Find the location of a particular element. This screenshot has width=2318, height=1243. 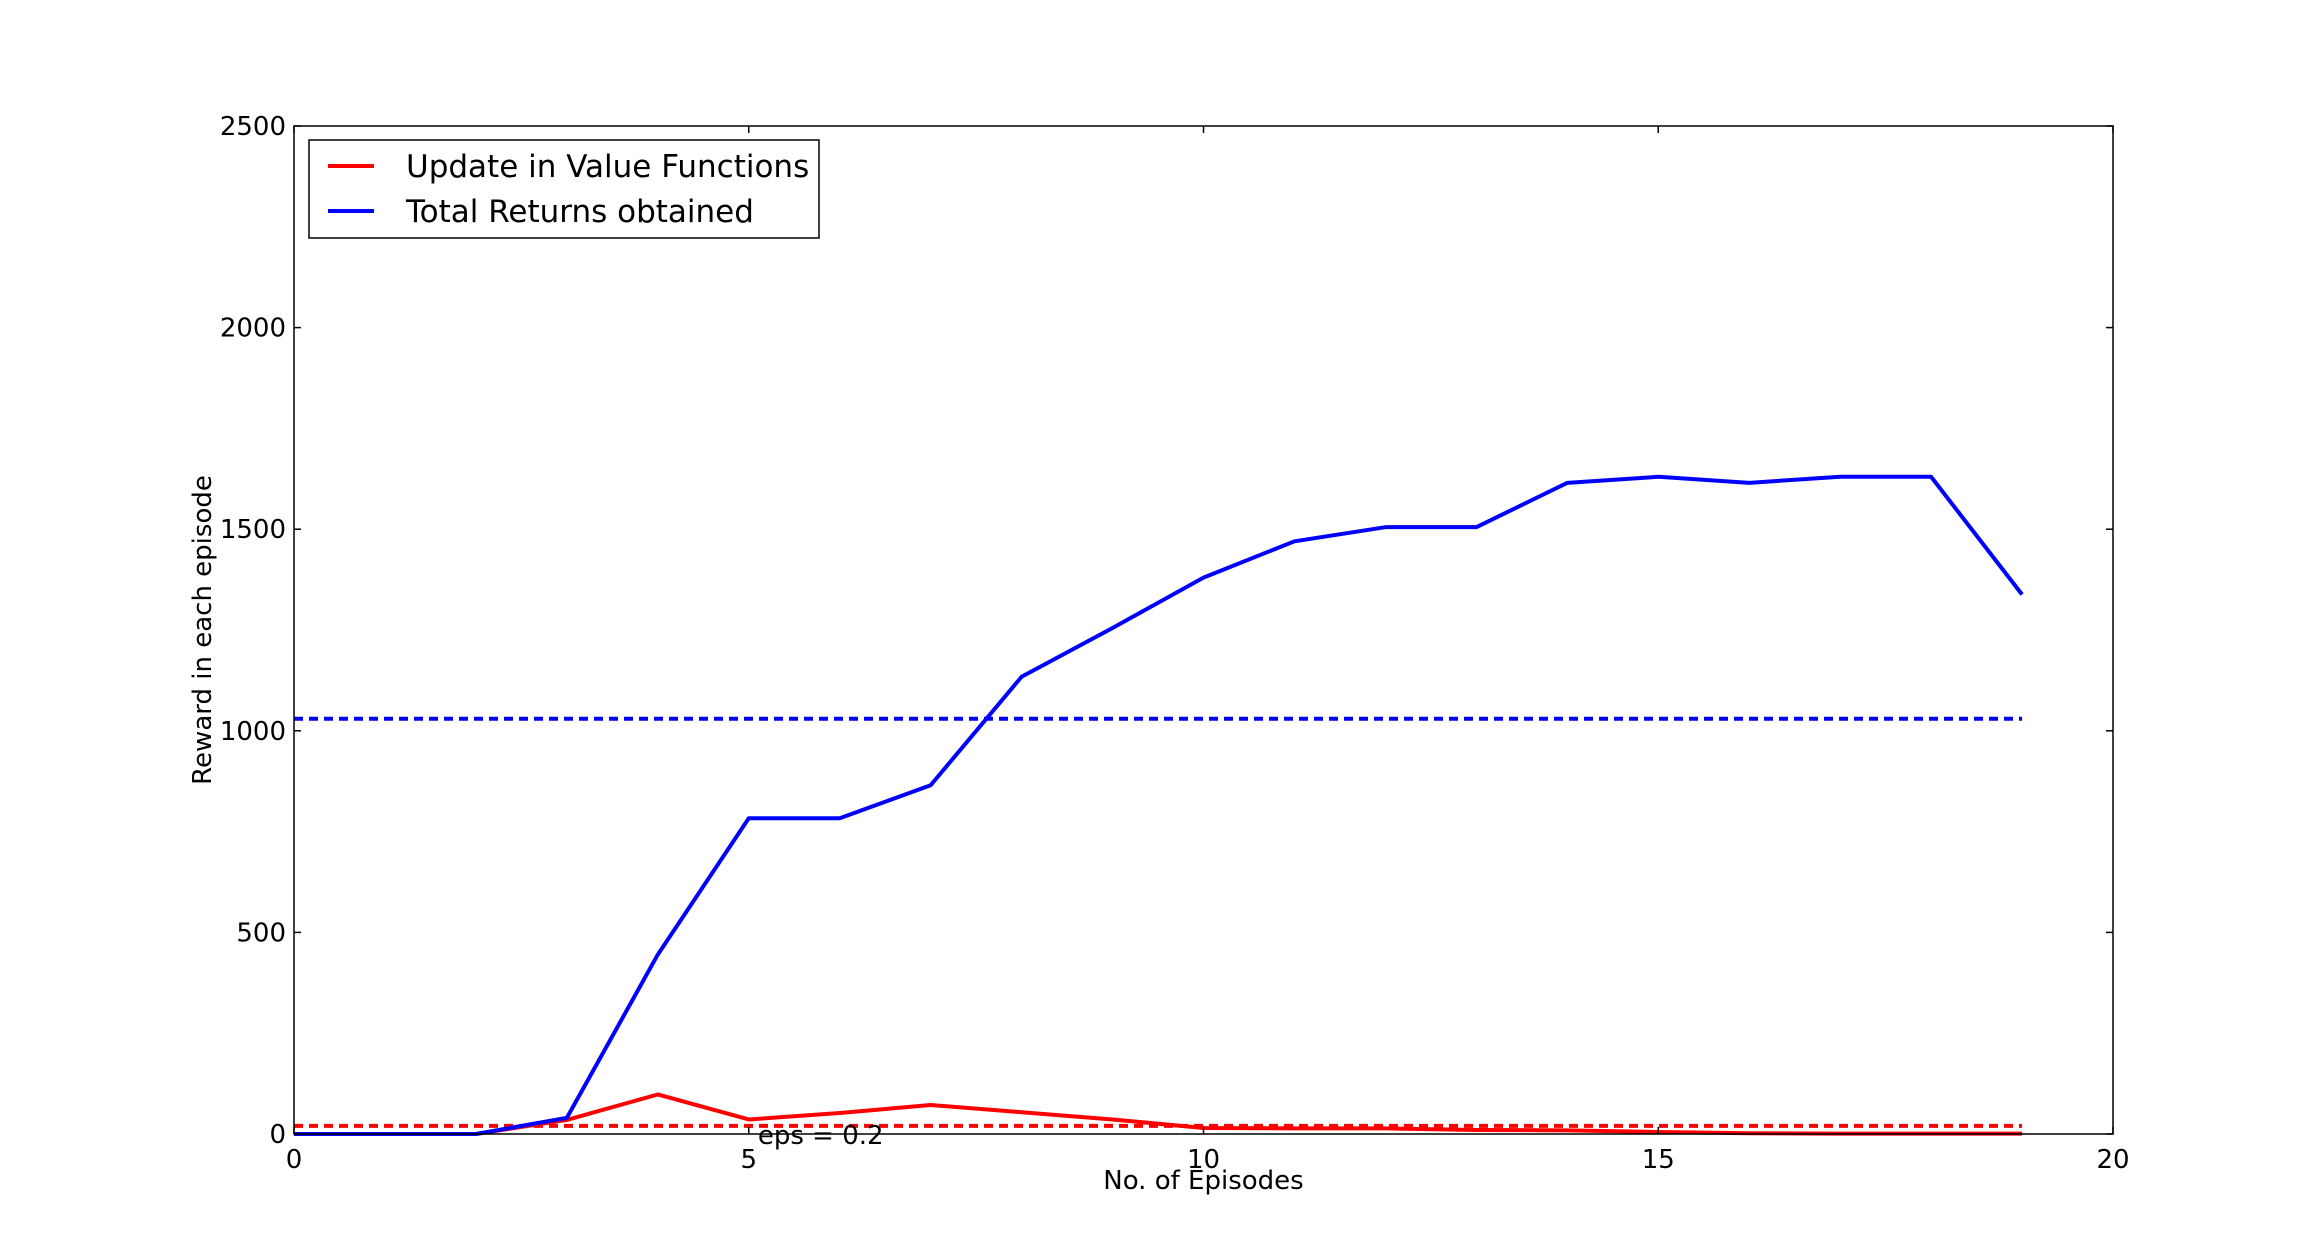

legend-label-0: Update in Value Functions is located at coordinates (607, 167).